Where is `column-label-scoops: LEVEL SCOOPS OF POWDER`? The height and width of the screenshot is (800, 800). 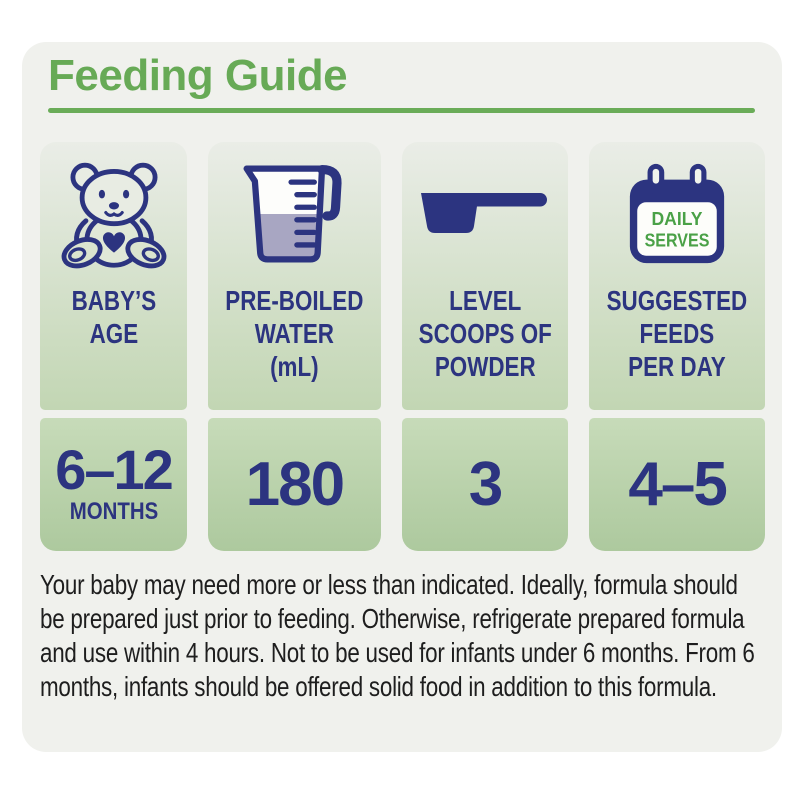 column-label-scoops: LEVEL SCOOPS OF POWDER is located at coordinates (484, 333).